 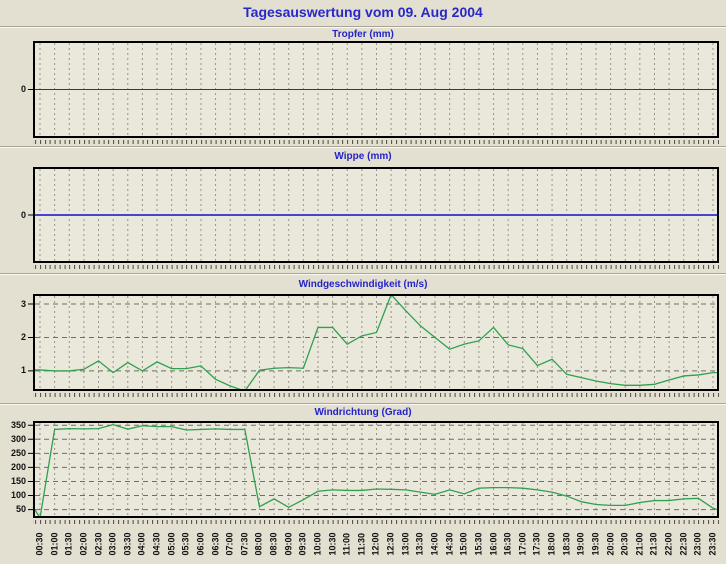 I want to click on x-tick-label: 03:30, so click(x=127, y=544).